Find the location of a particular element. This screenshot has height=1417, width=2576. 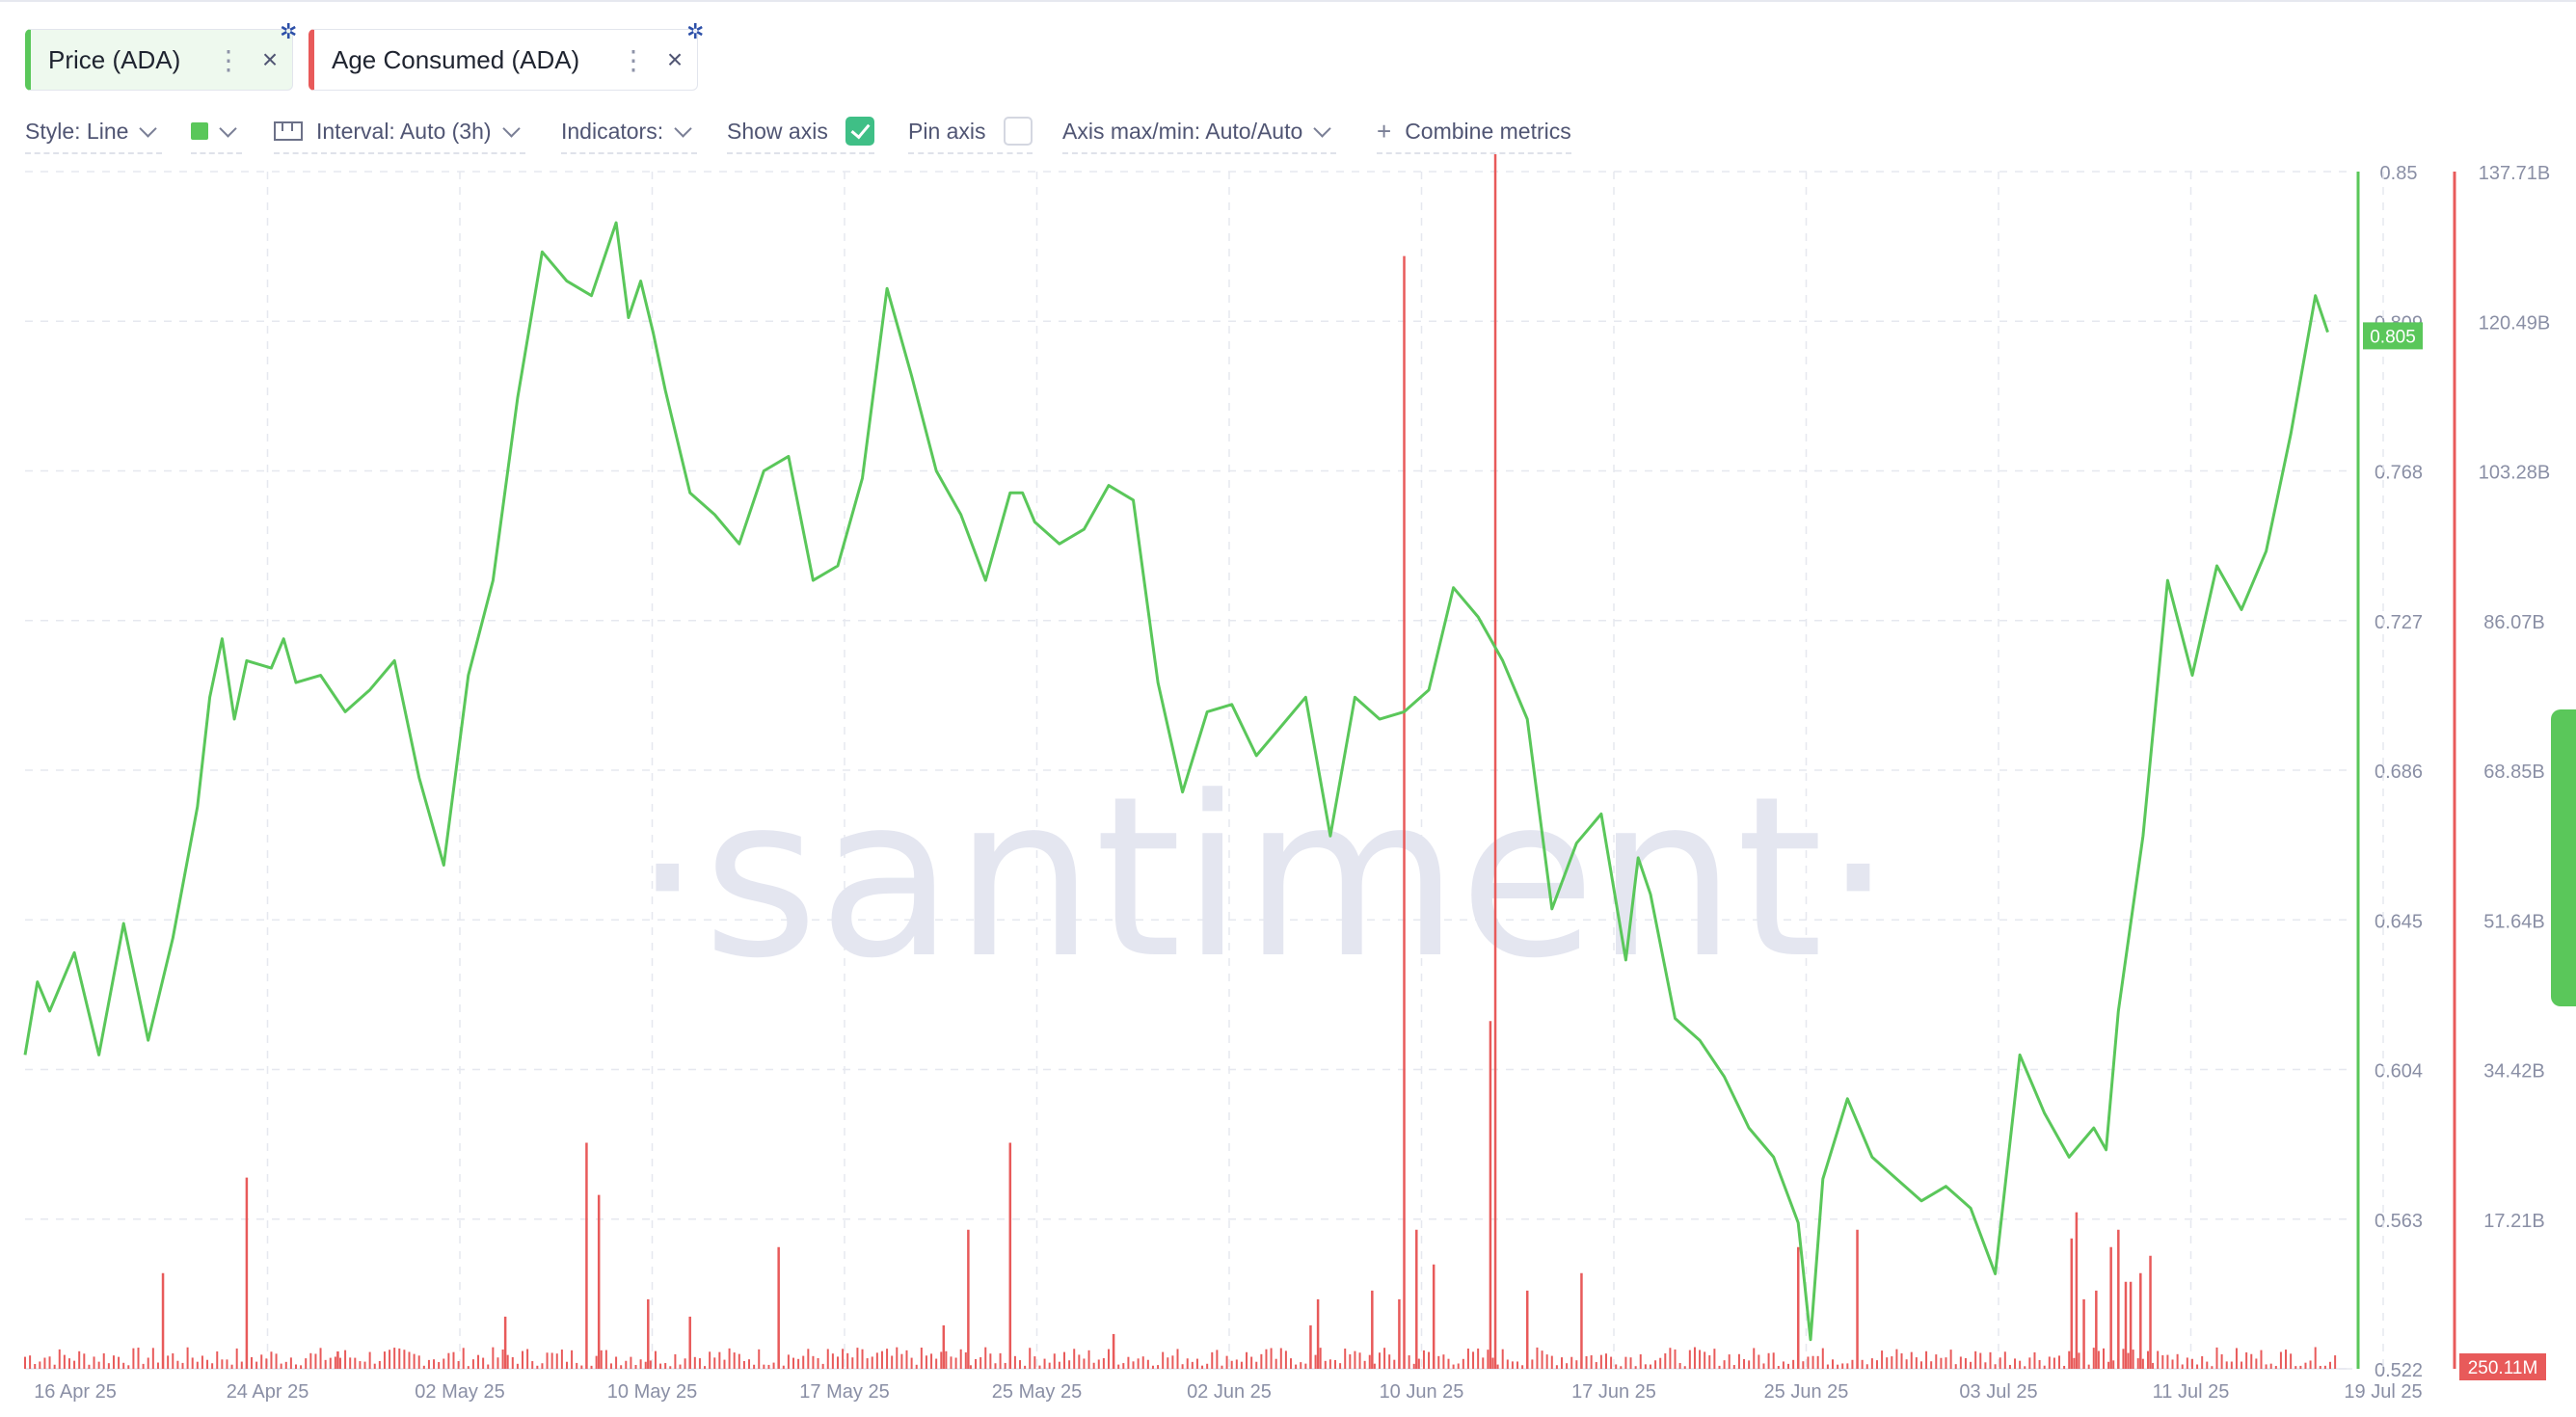

show-axis-toggle: Show axis is located at coordinates (801, 132).